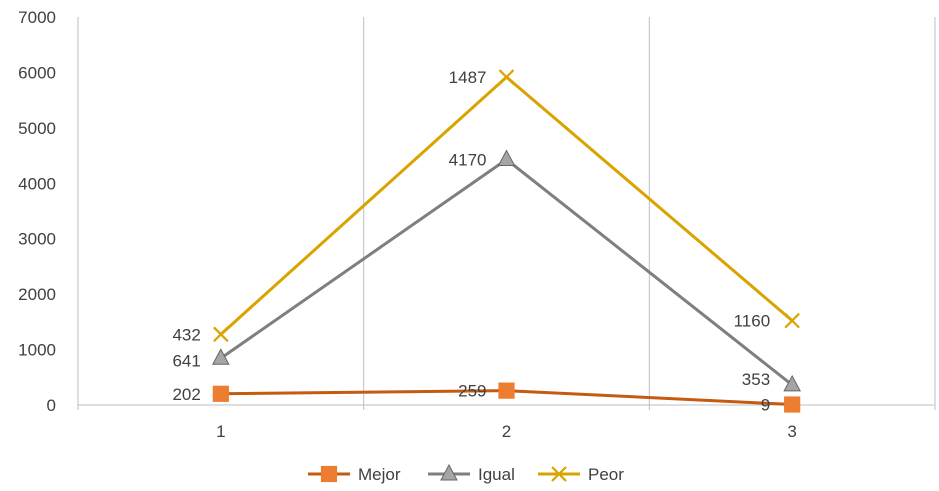  Describe the element at coordinates (37, 294) in the screenshot. I see `y-tick-label: 2000` at that location.